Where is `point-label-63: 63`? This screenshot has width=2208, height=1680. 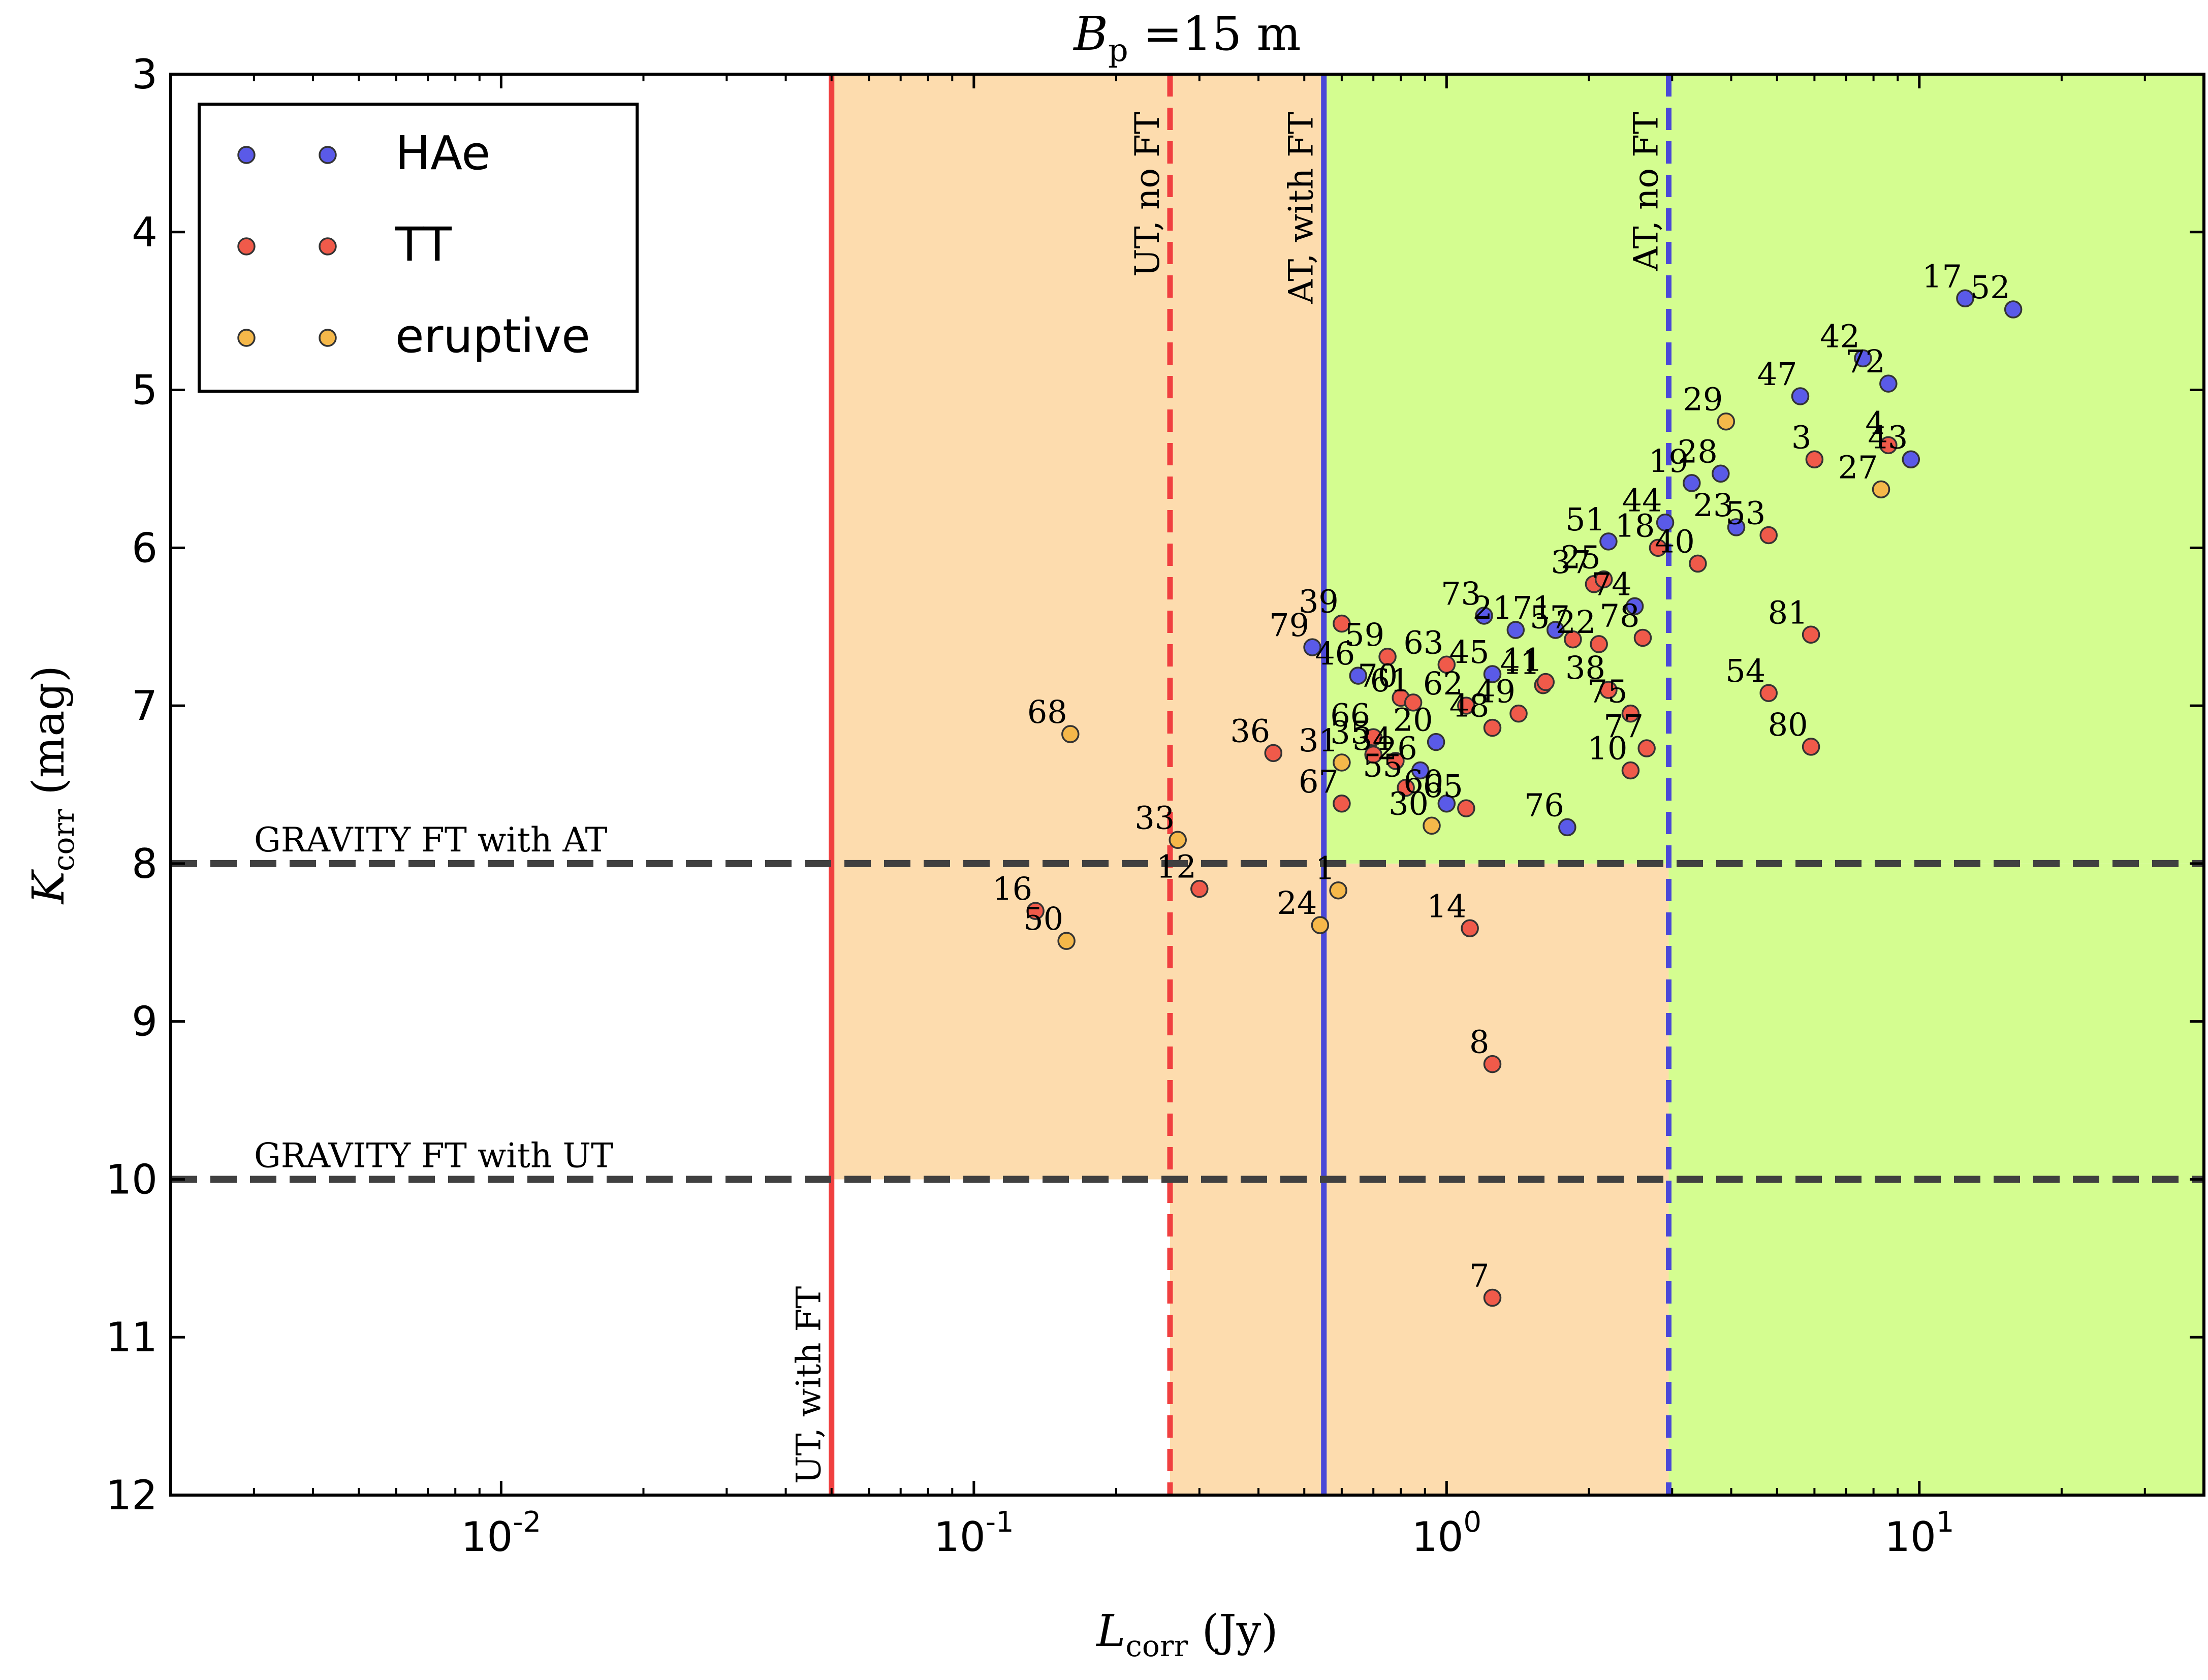
point-label-63: 63 is located at coordinates (1423, 642).